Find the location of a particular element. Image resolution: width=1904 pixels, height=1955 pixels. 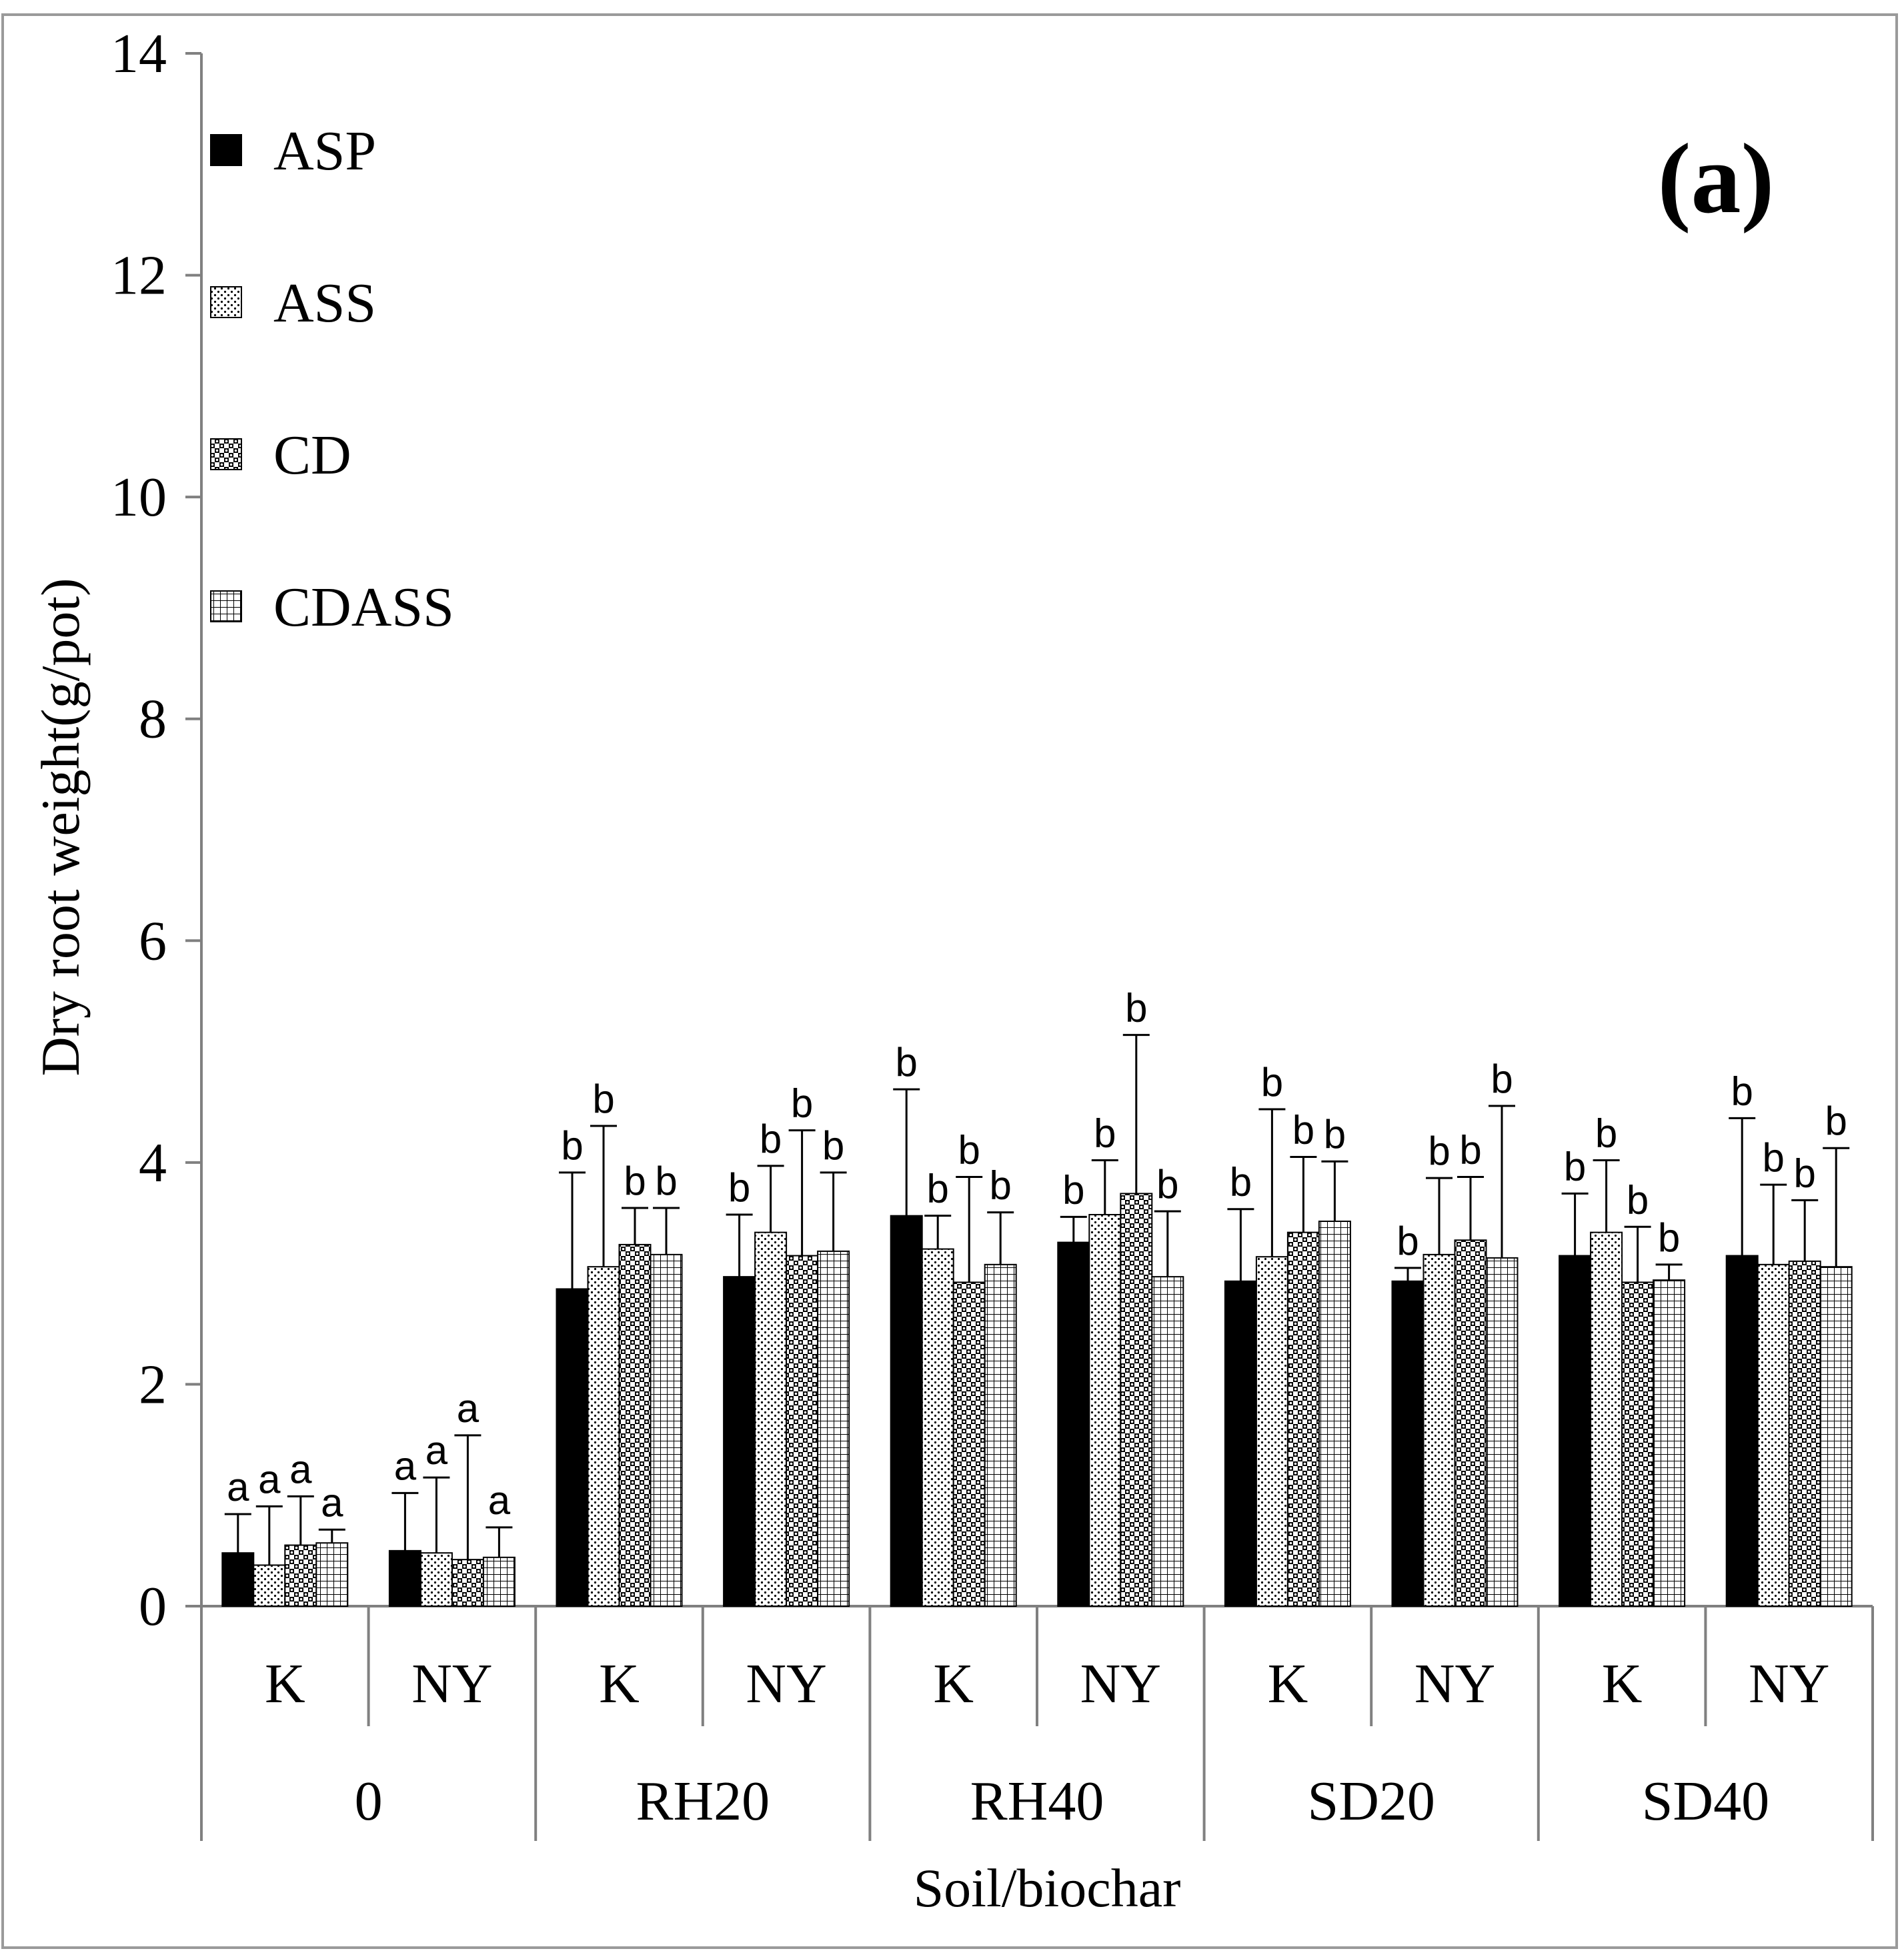

legend-label: ASP is located at coordinates (324, 151).